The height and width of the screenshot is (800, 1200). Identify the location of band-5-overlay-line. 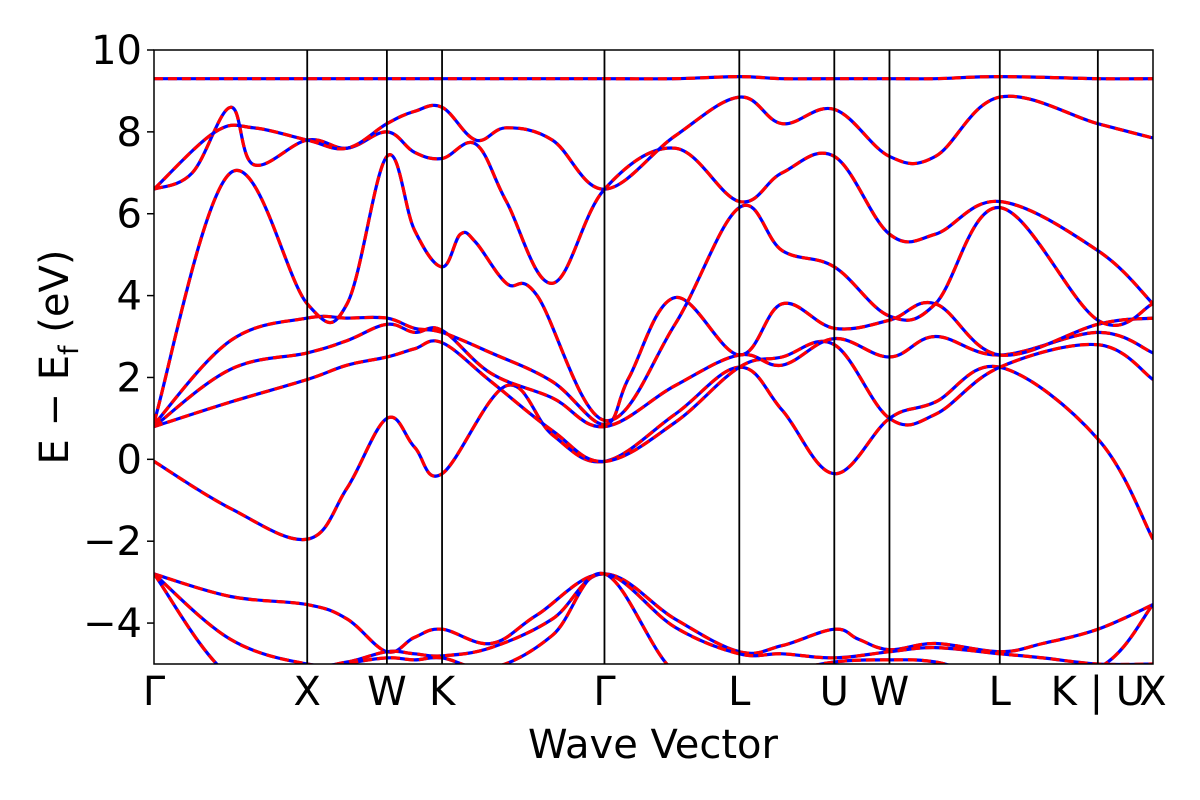
(653, 401).